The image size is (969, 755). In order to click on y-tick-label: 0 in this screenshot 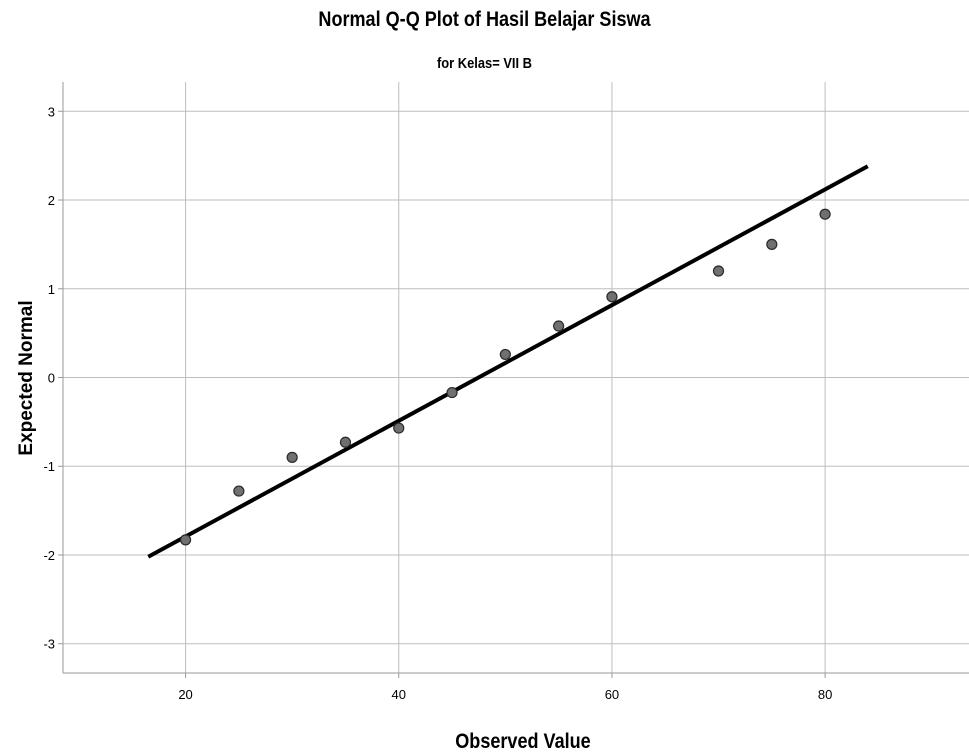, I will do `click(51, 378)`.